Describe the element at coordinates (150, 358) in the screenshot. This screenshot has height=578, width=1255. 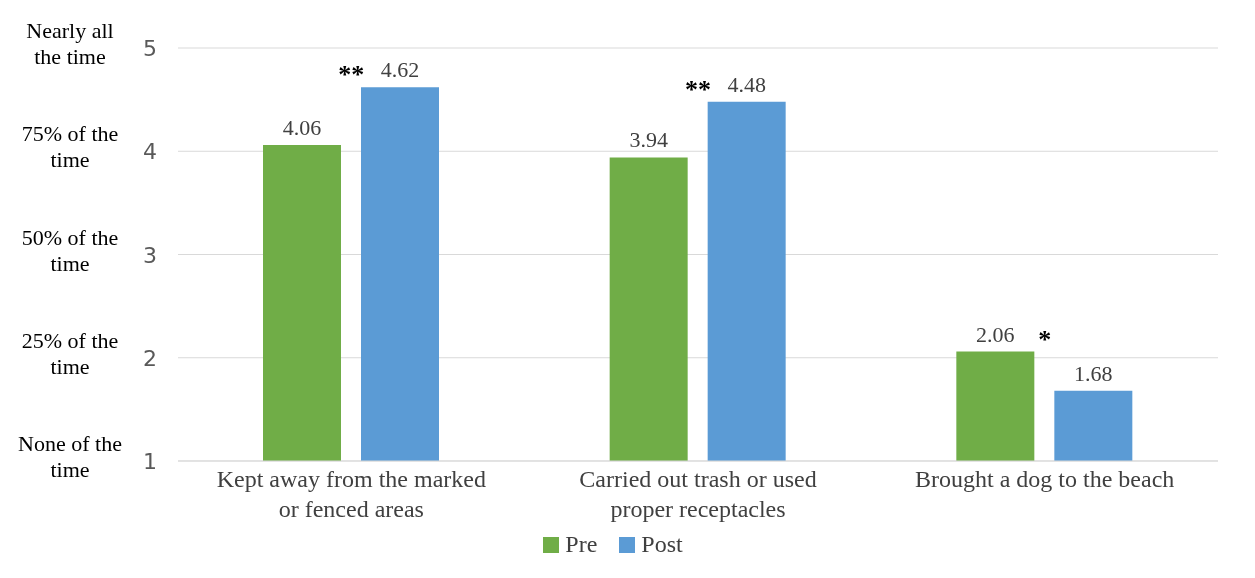
I see `y-tick-label: 2` at that location.